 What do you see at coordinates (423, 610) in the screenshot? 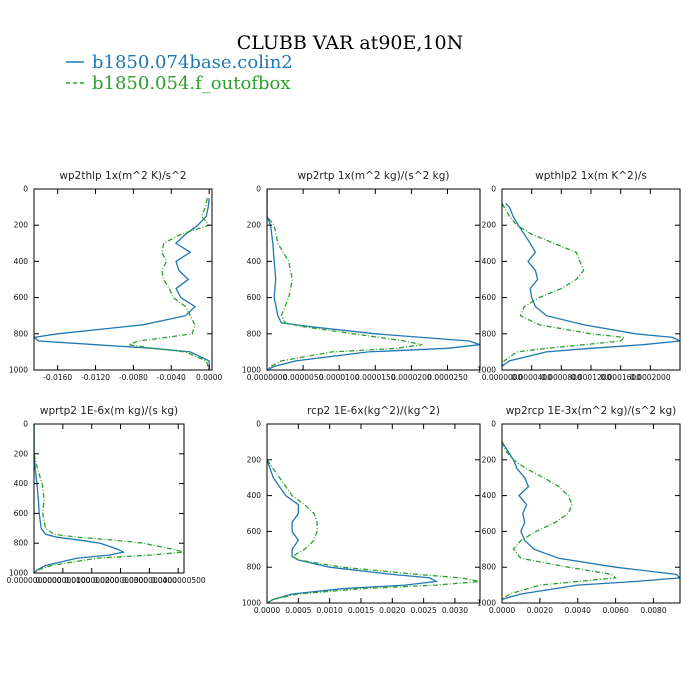
I see `x-tick-label: 0.0025` at bounding box center [423, 610].